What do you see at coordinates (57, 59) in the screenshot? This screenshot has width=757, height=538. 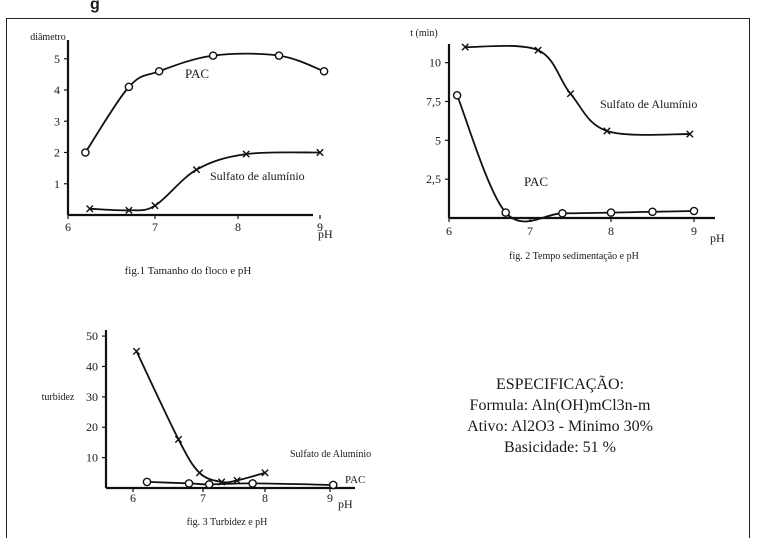 I see `chart-1-y-tick-label: 5` at bounding box center [57, 59].